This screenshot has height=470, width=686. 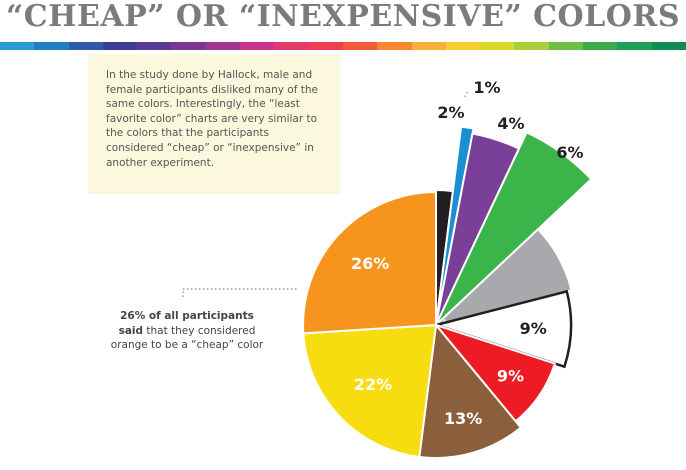 I want to click on color-stripe, so click(x=343, y=46).